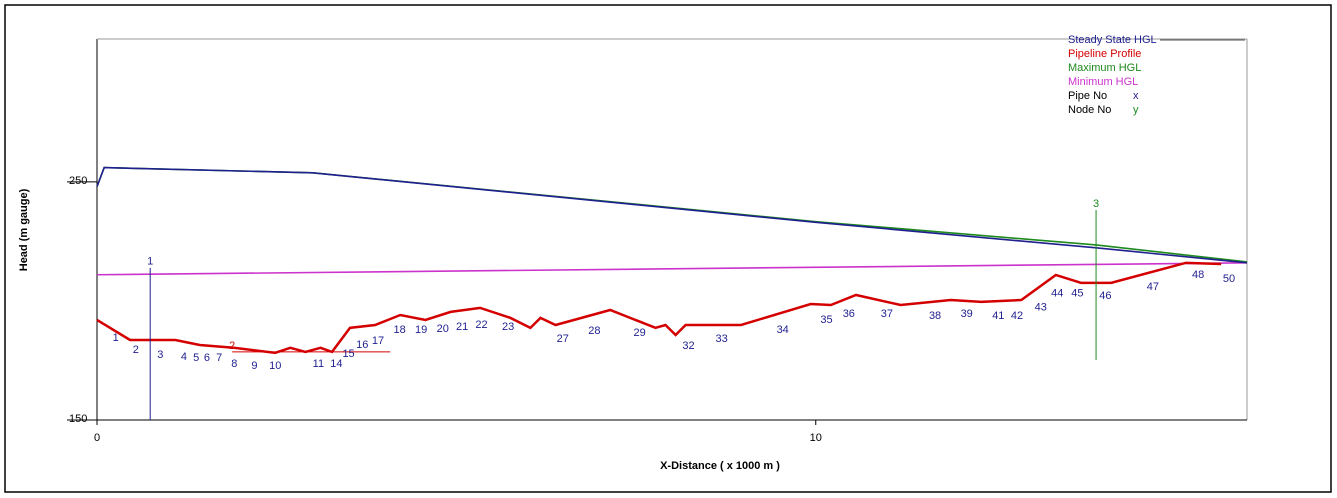 This screenshot has height=498, width=1337. Describe the element at coordinates (849, 314) in the screenshot. I see `node-label: 36` at that location.